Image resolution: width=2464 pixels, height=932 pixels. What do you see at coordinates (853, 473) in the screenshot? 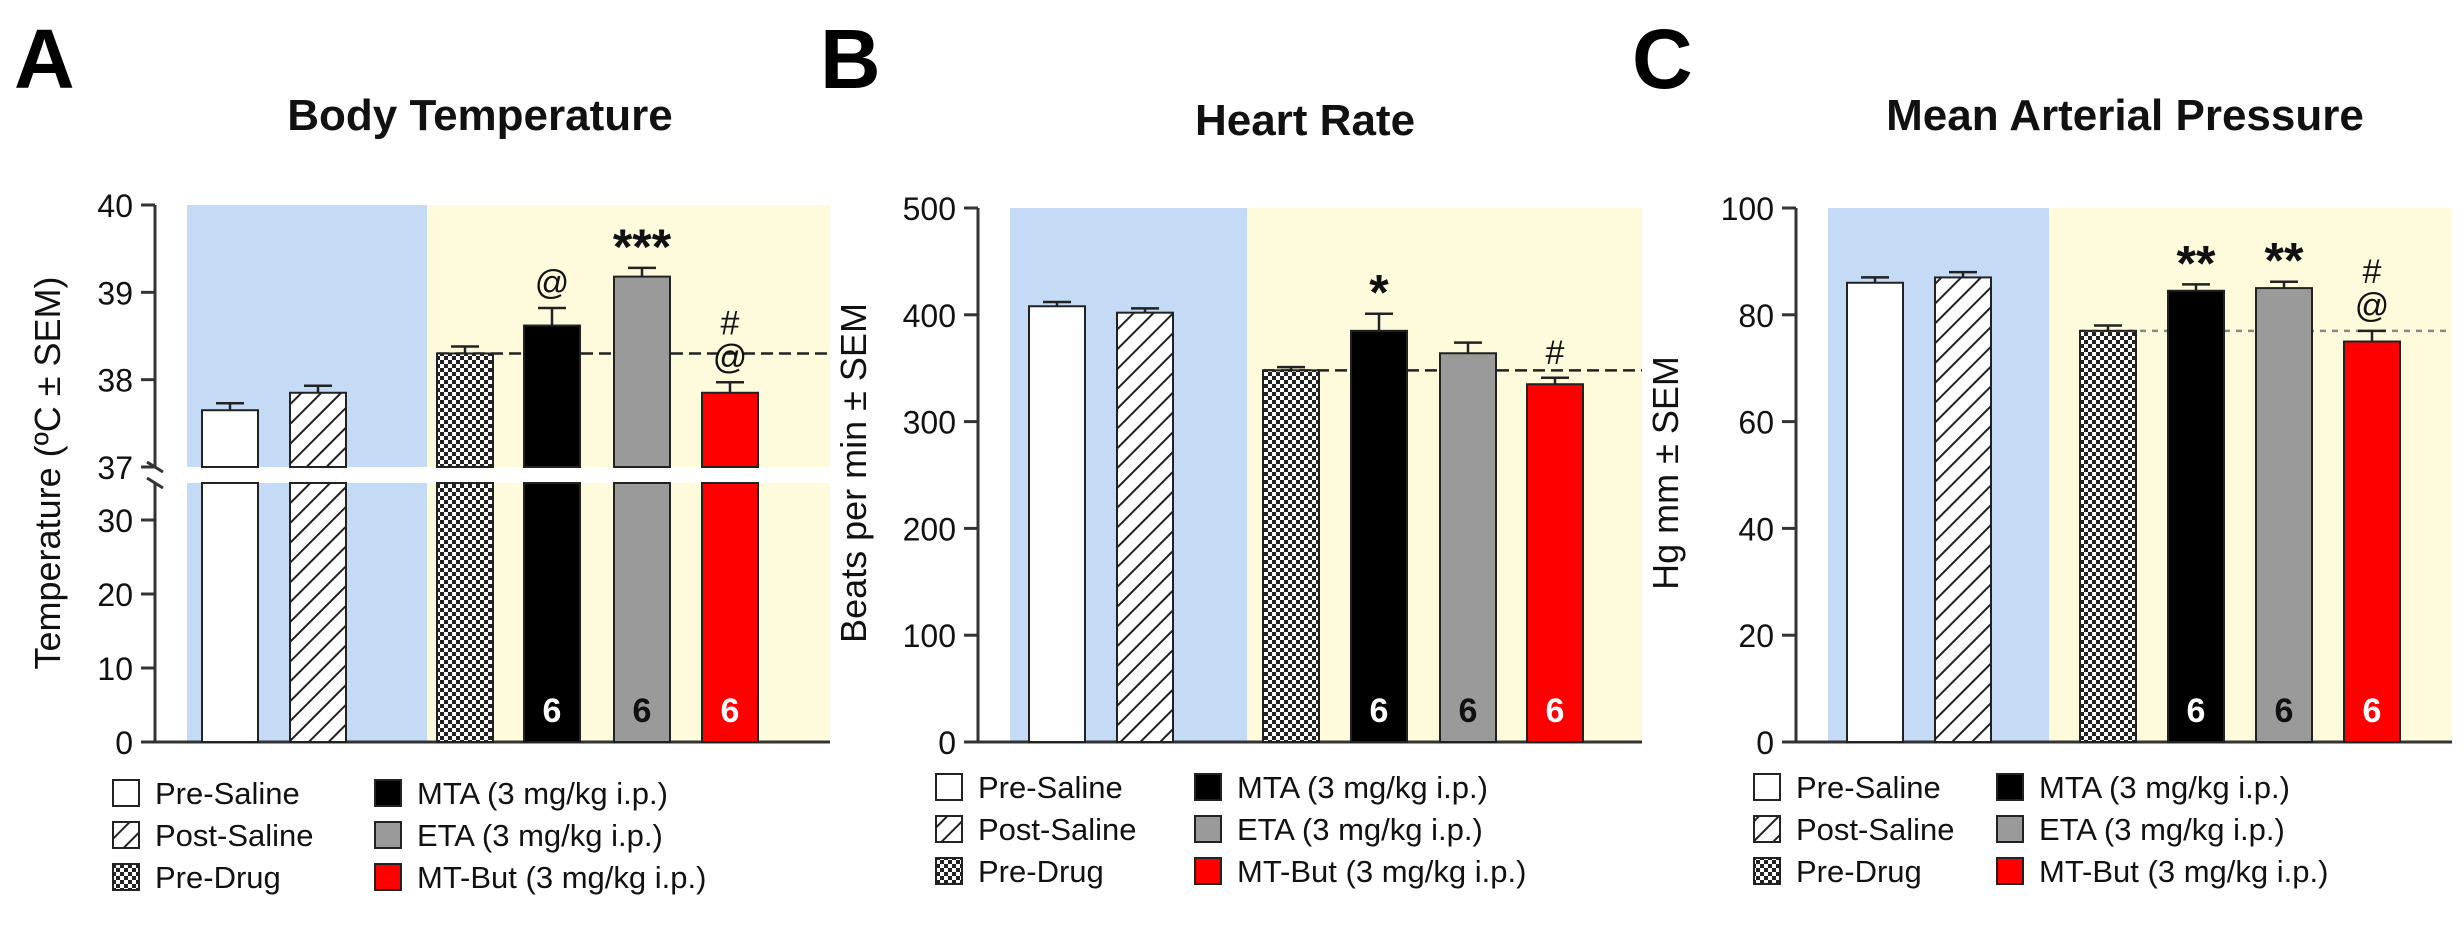
I see `y-axis-label: Beats per min ± SEM` at bounding box center [853, 473].